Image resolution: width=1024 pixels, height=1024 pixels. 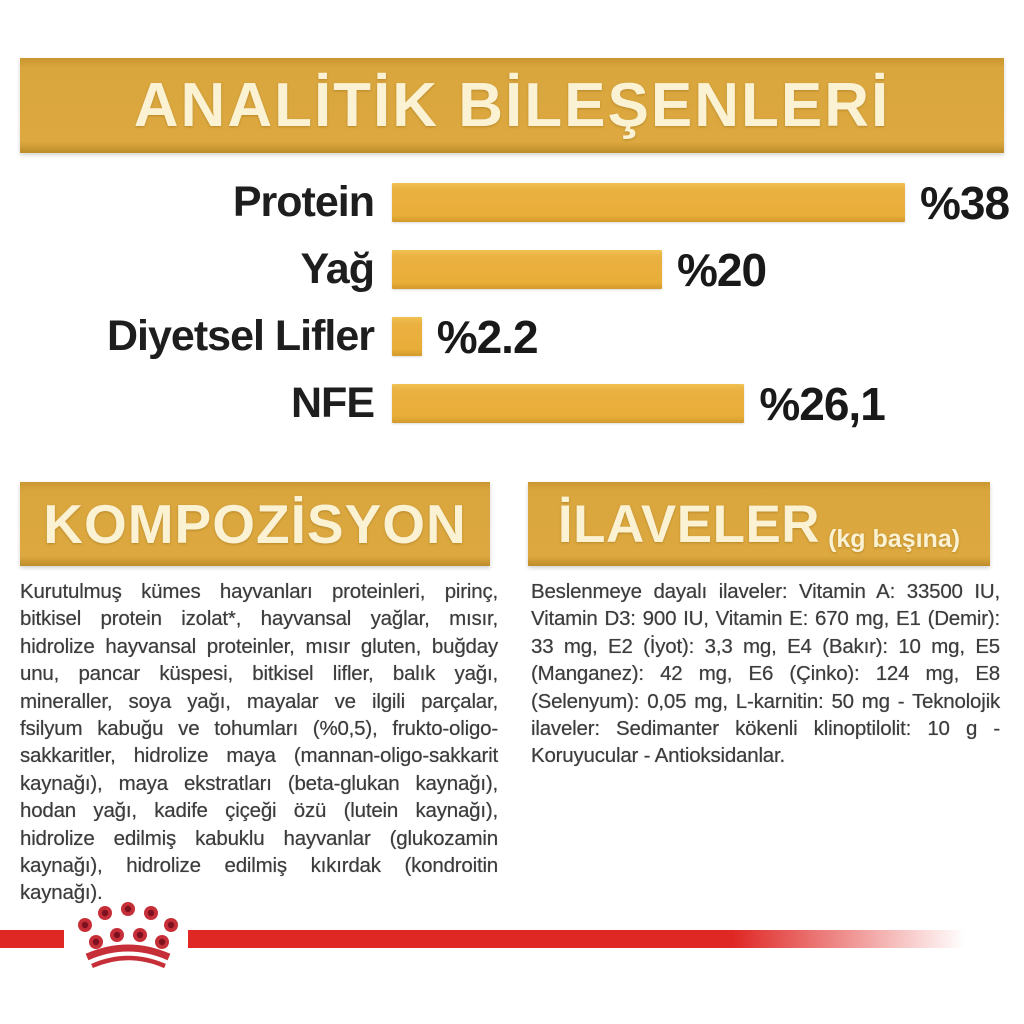 I want to click on chart-category-label: NFE, so click(x=333, y=403).